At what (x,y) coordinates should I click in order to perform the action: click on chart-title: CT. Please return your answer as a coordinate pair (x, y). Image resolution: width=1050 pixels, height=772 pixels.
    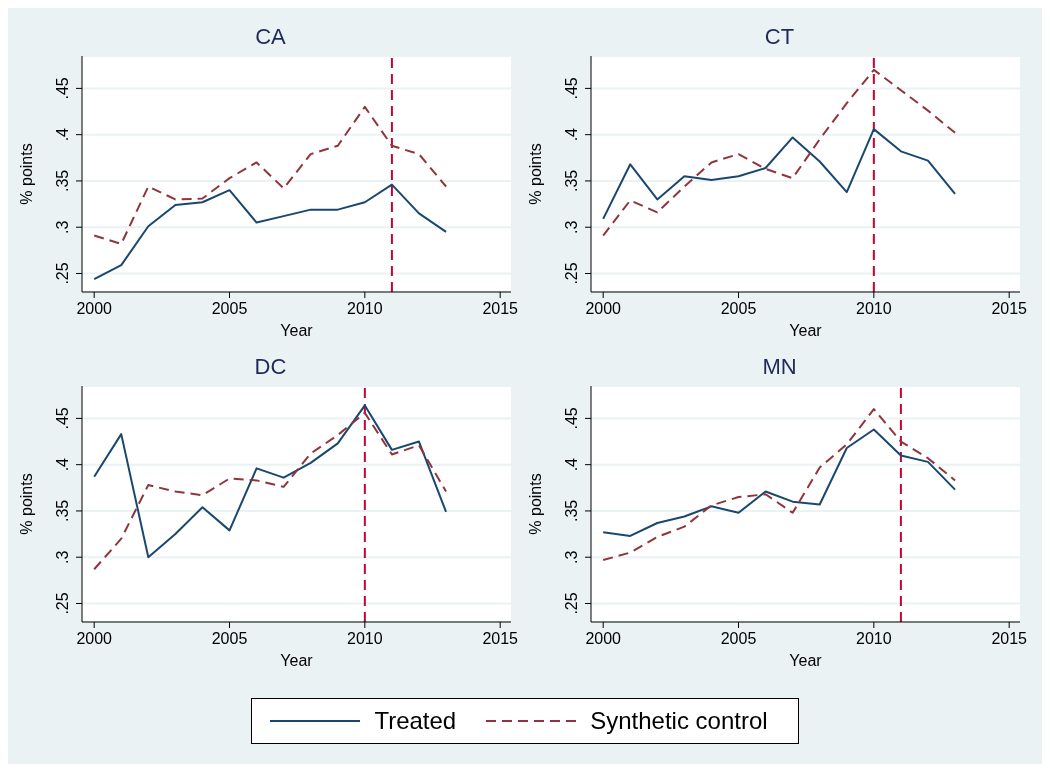
    Looking at the image, I should click on (779, 37).